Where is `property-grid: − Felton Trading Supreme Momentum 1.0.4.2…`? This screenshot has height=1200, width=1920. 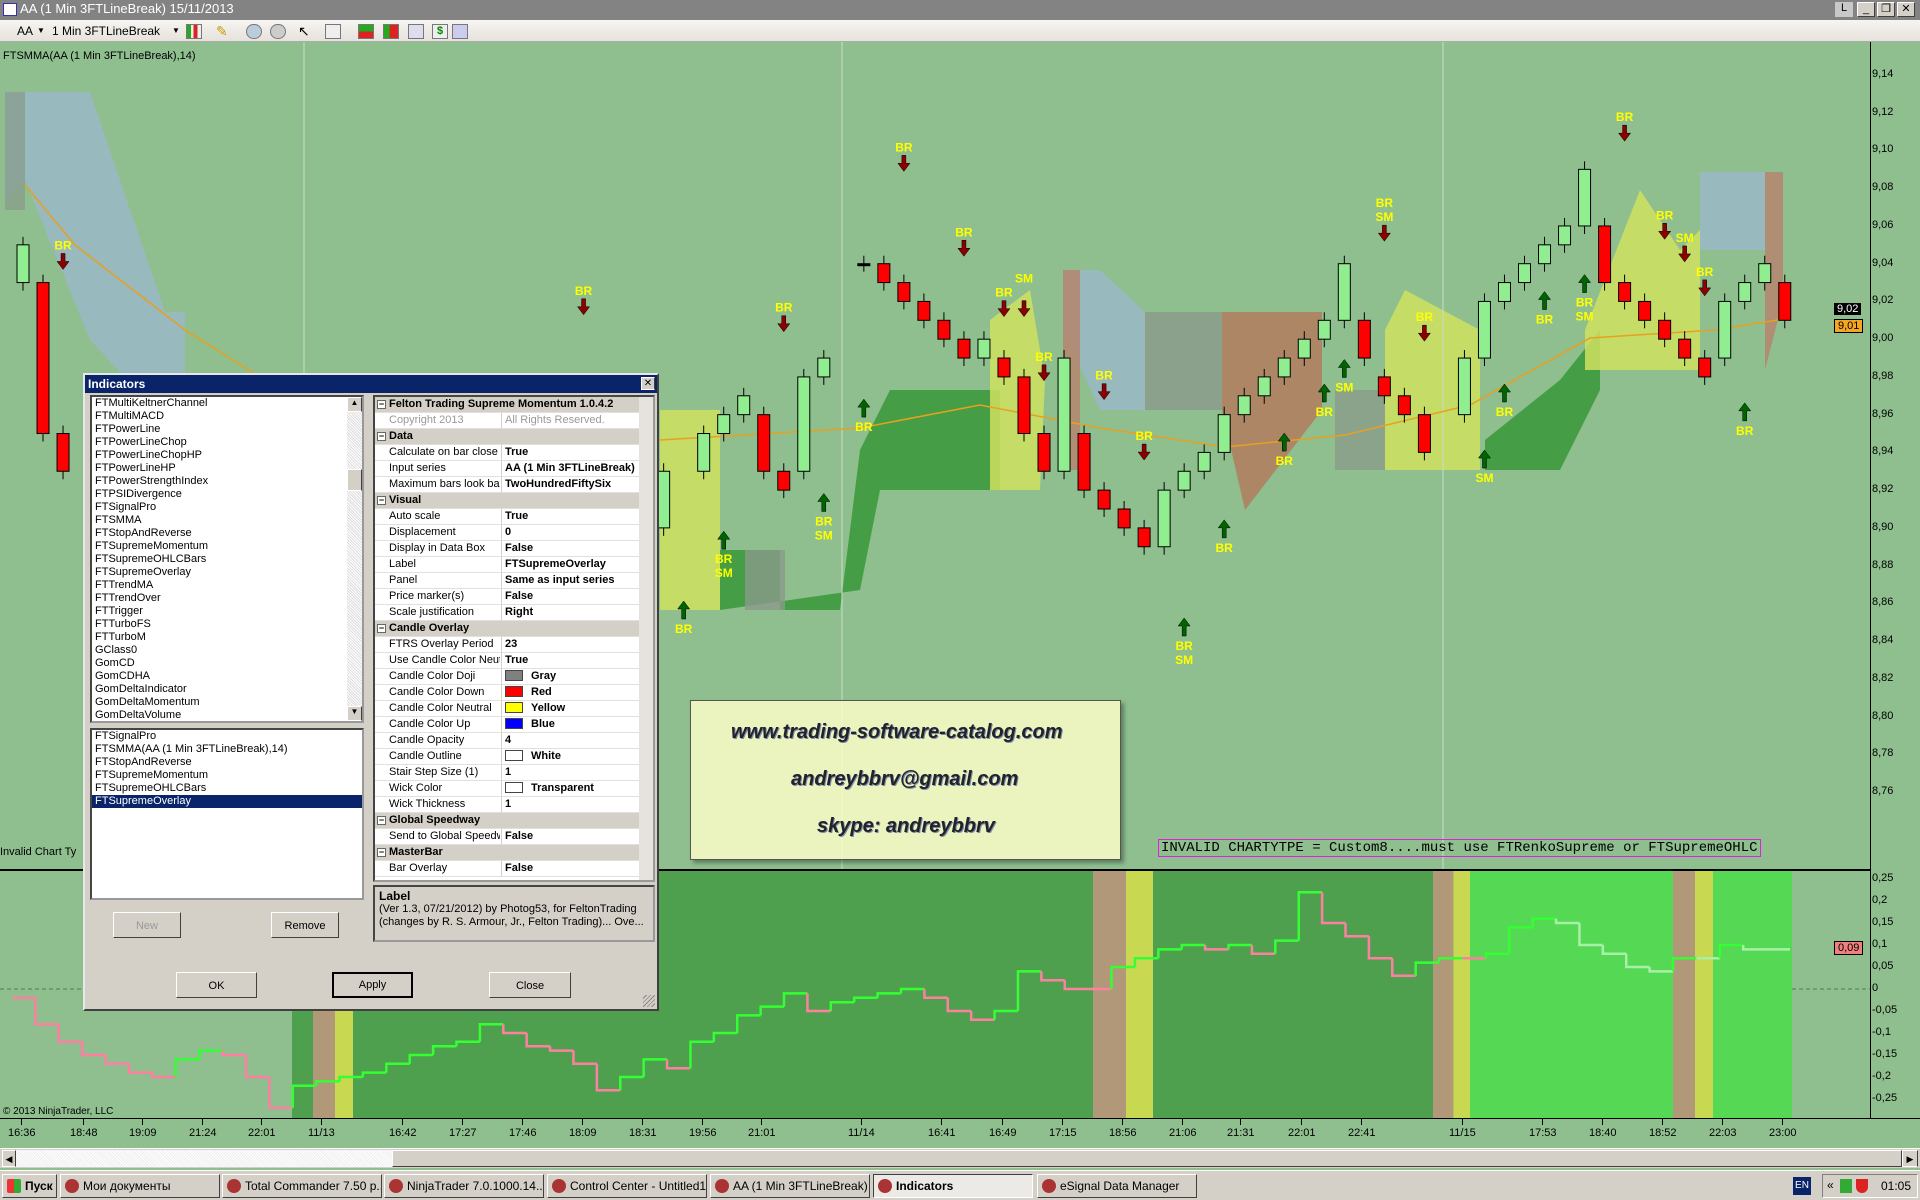
property-grid: − Felton Trading Supreme Momentum 1.0.4.2… is located at coordinates (514, 638).